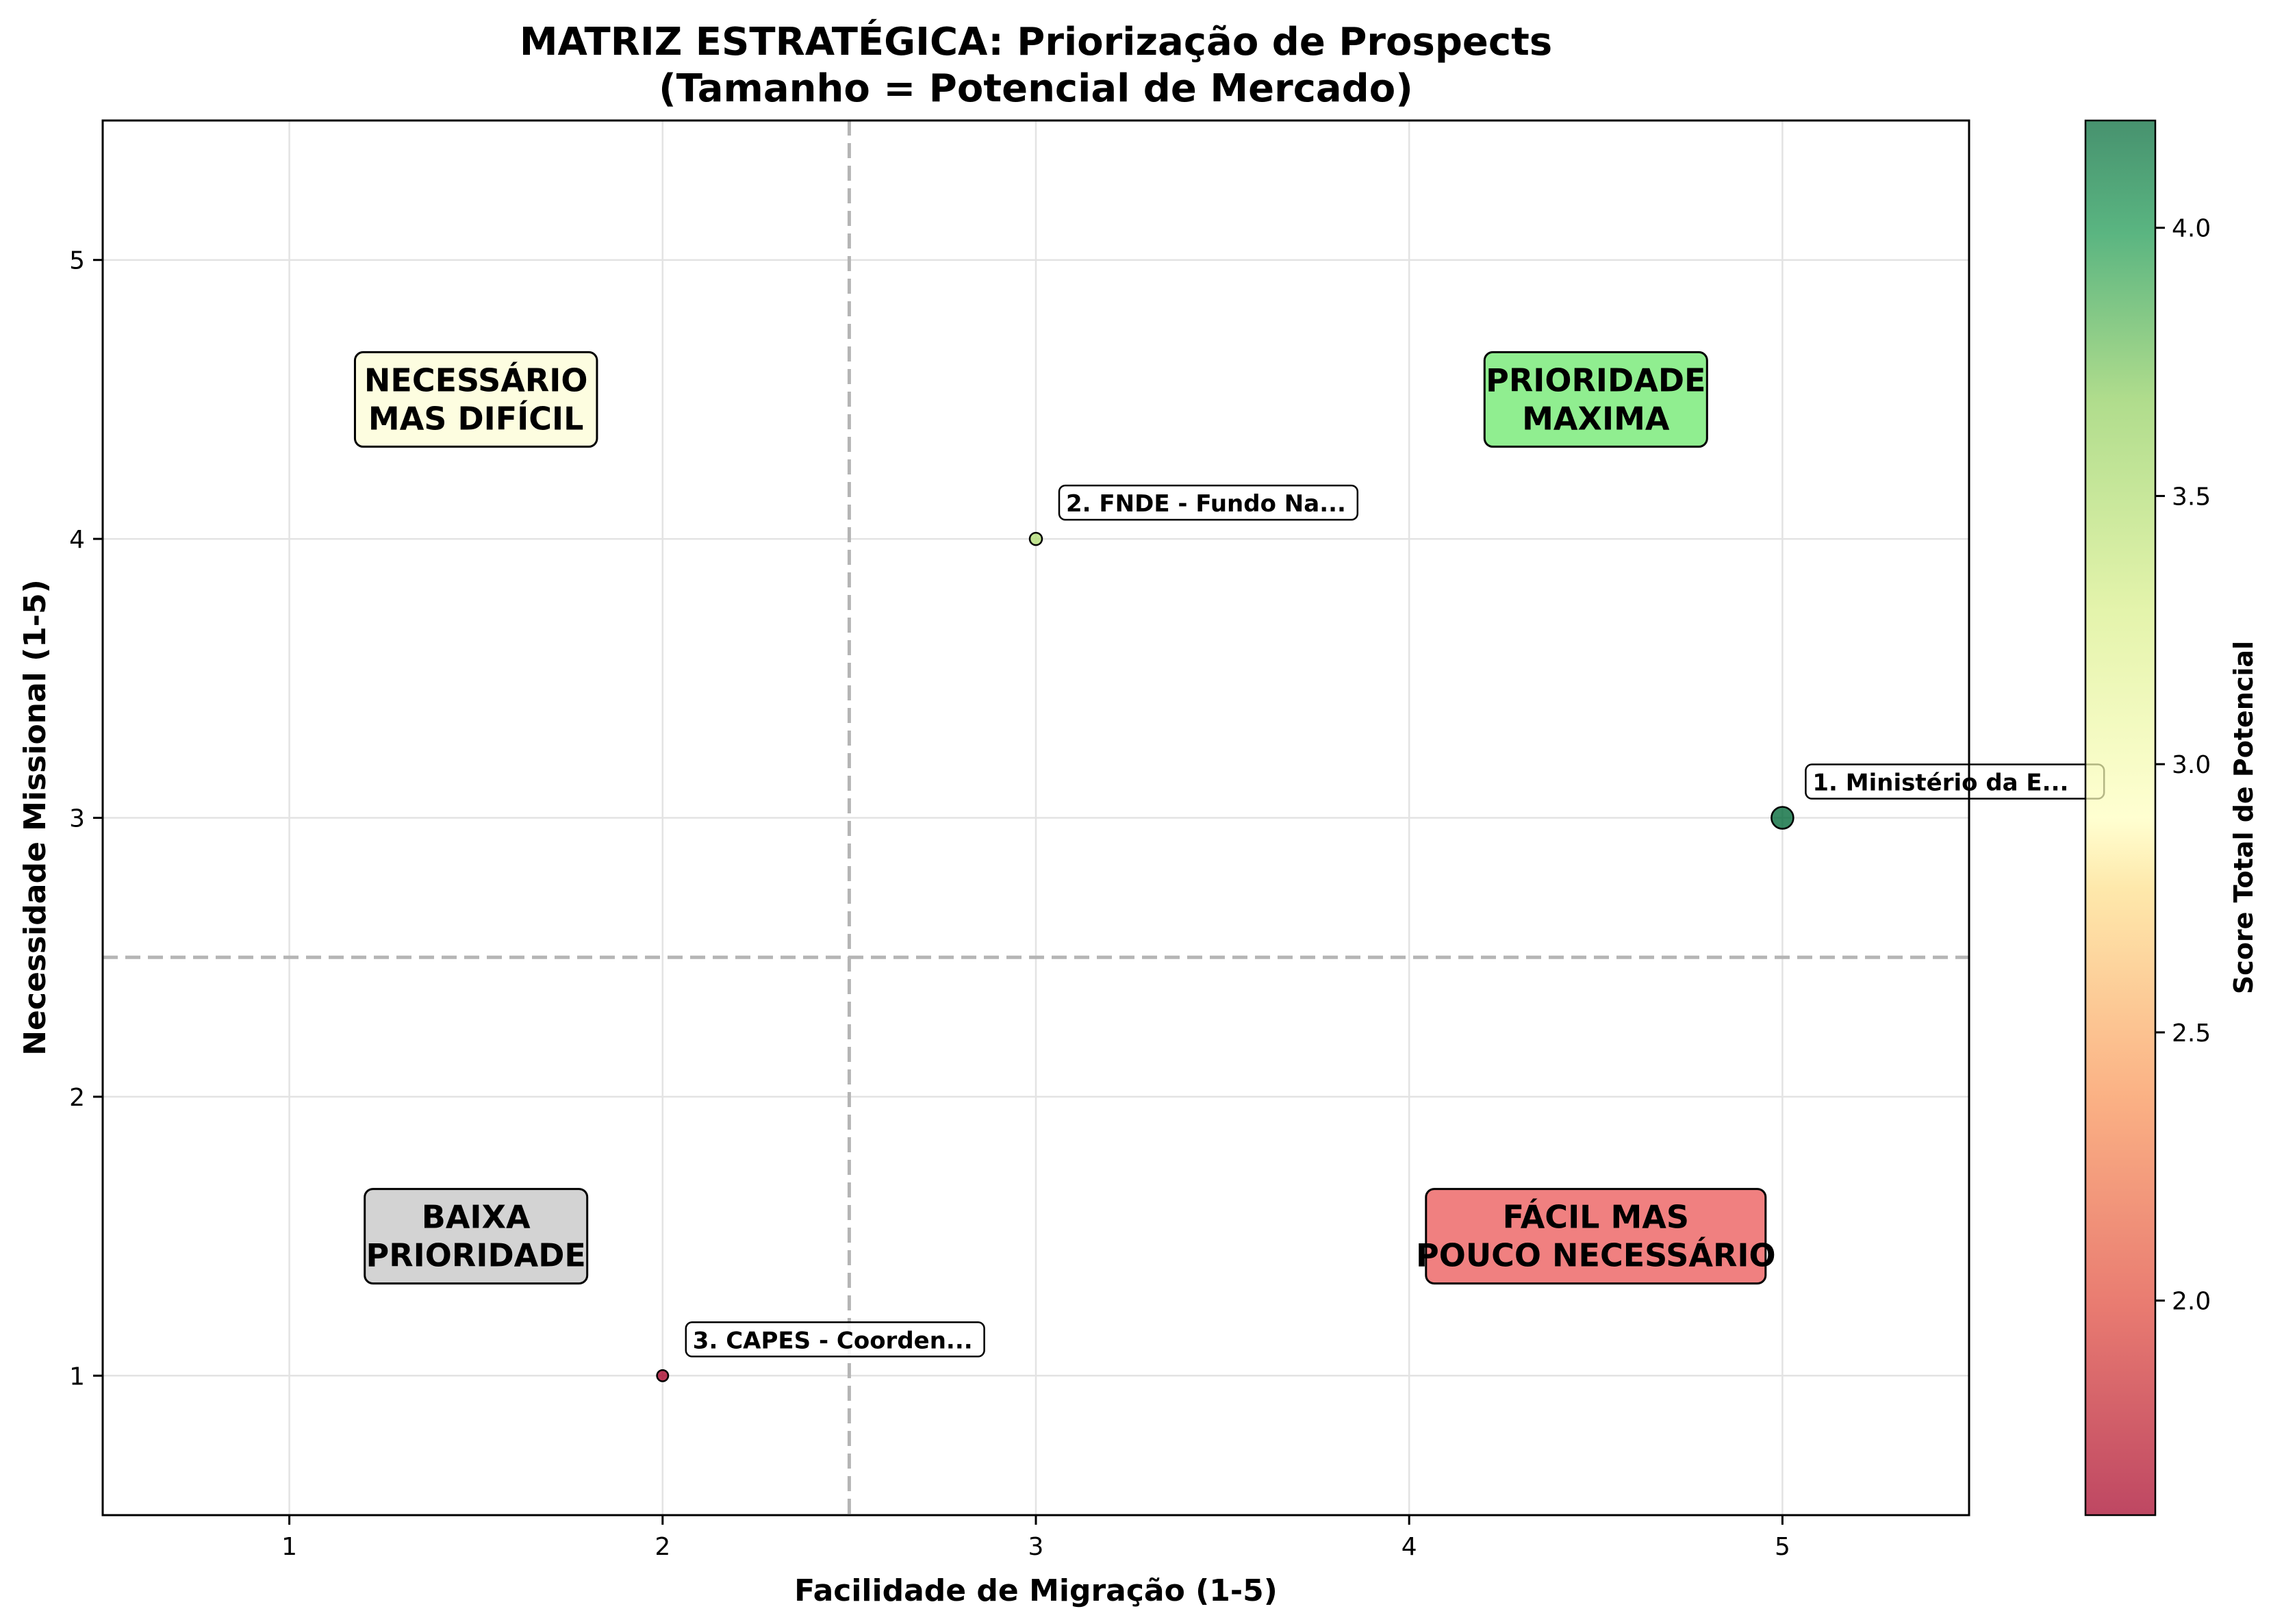 The height and width of the screenshot is (1624, 2271). I want to click on y-tick-label: 2, so click(77, 1098).